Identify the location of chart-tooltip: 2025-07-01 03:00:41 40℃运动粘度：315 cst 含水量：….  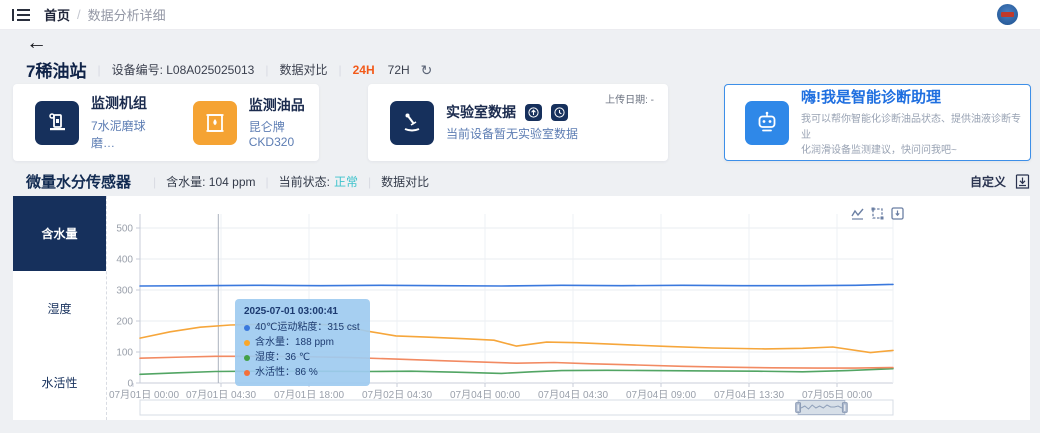
(302, 342).